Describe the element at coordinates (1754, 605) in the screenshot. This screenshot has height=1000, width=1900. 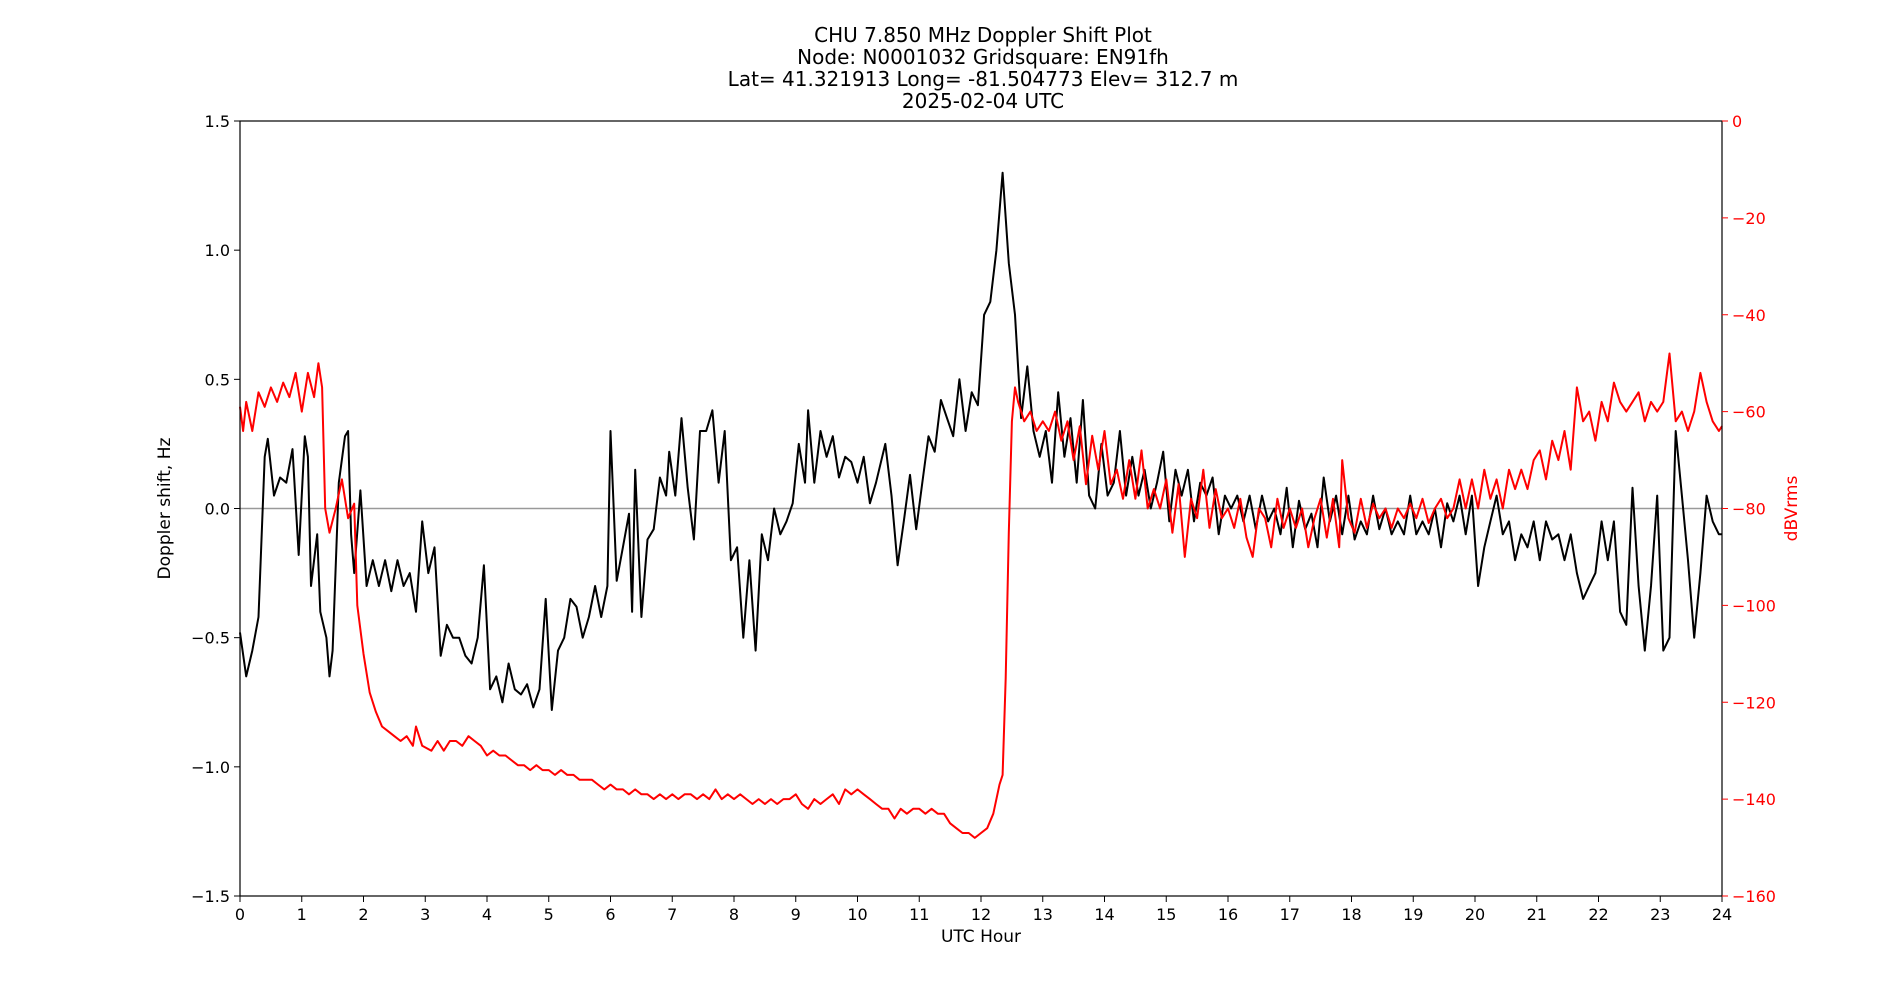
I see `right-tick-label: −100` at that location.